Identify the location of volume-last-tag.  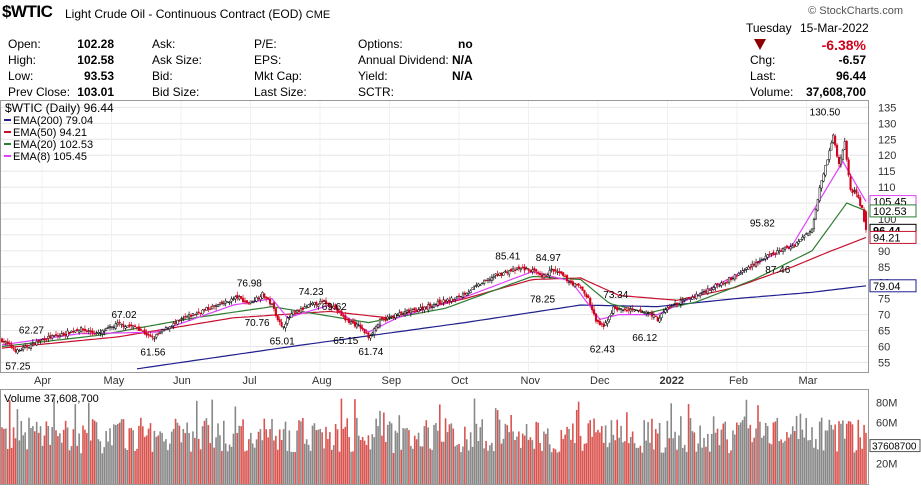
(895, 446).